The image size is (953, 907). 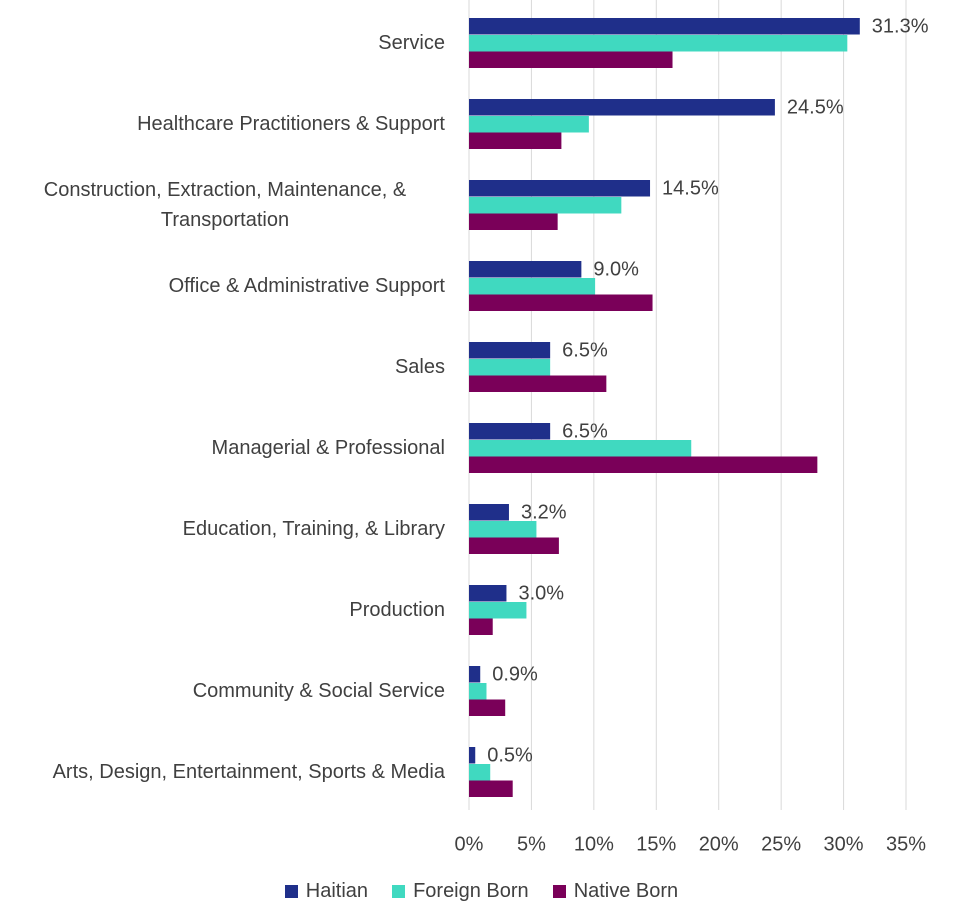 What do you see at coordinates (515, 675) in the screenshot?
I see `data-label: 0.9%` at bounding box center [515, 675].